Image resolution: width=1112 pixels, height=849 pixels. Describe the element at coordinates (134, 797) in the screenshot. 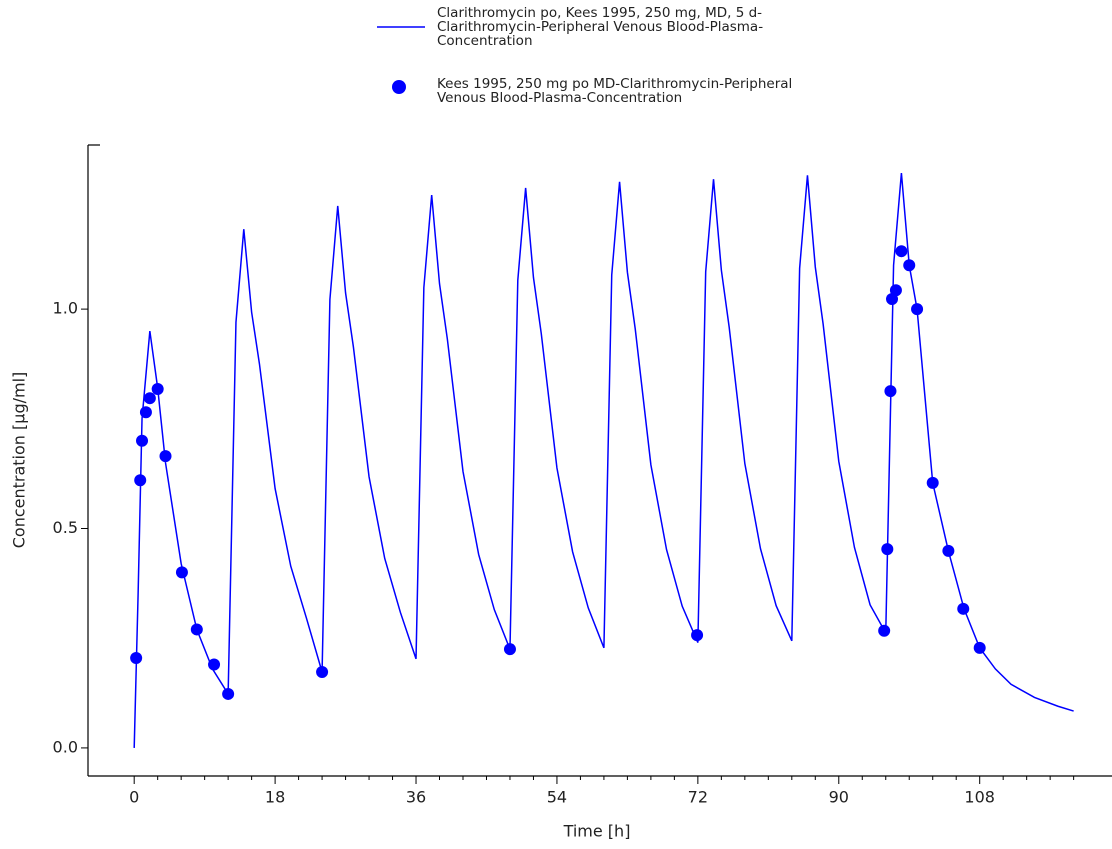

I see `x-tick-label: 0` at that location.